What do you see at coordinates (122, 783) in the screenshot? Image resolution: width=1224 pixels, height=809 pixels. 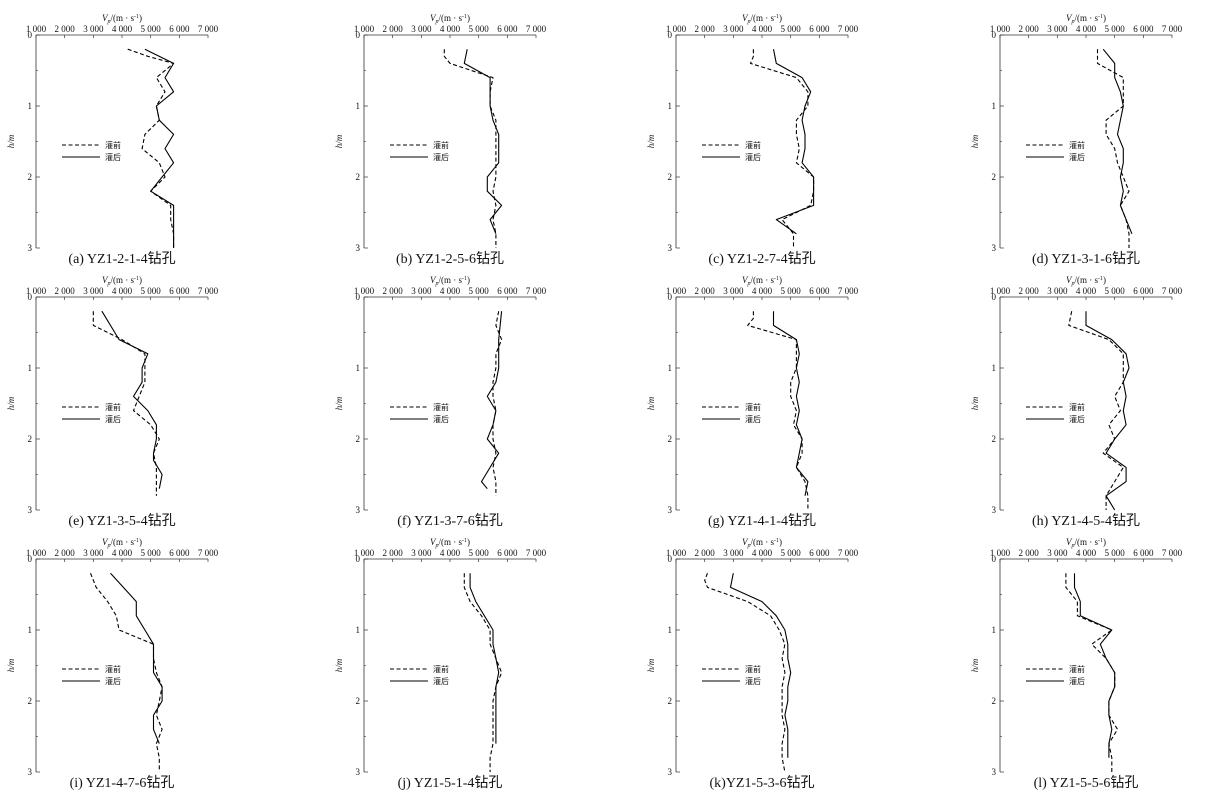 I see `subplot-caption: (i) YZ1-4-7-6钻孔` at bounding box center [122, 783].